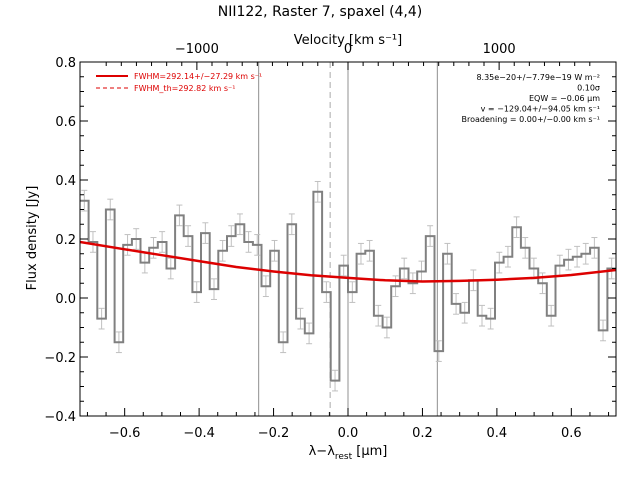  What do you see at coordinates (348, 49) in the screenshot?
I see `top-tick-label: 0` at bounding box center [348, 49].